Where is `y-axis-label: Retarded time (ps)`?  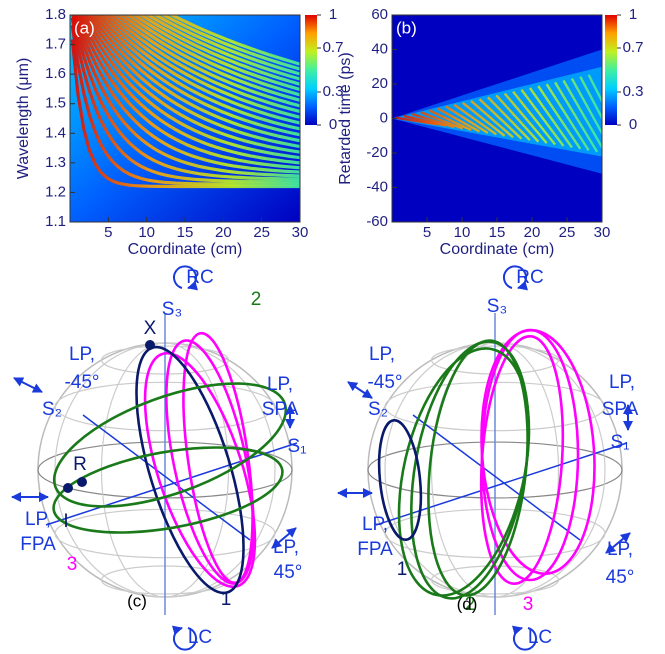
y-axis-label: Retarded time (ps) is located at coordinates (345, 118).